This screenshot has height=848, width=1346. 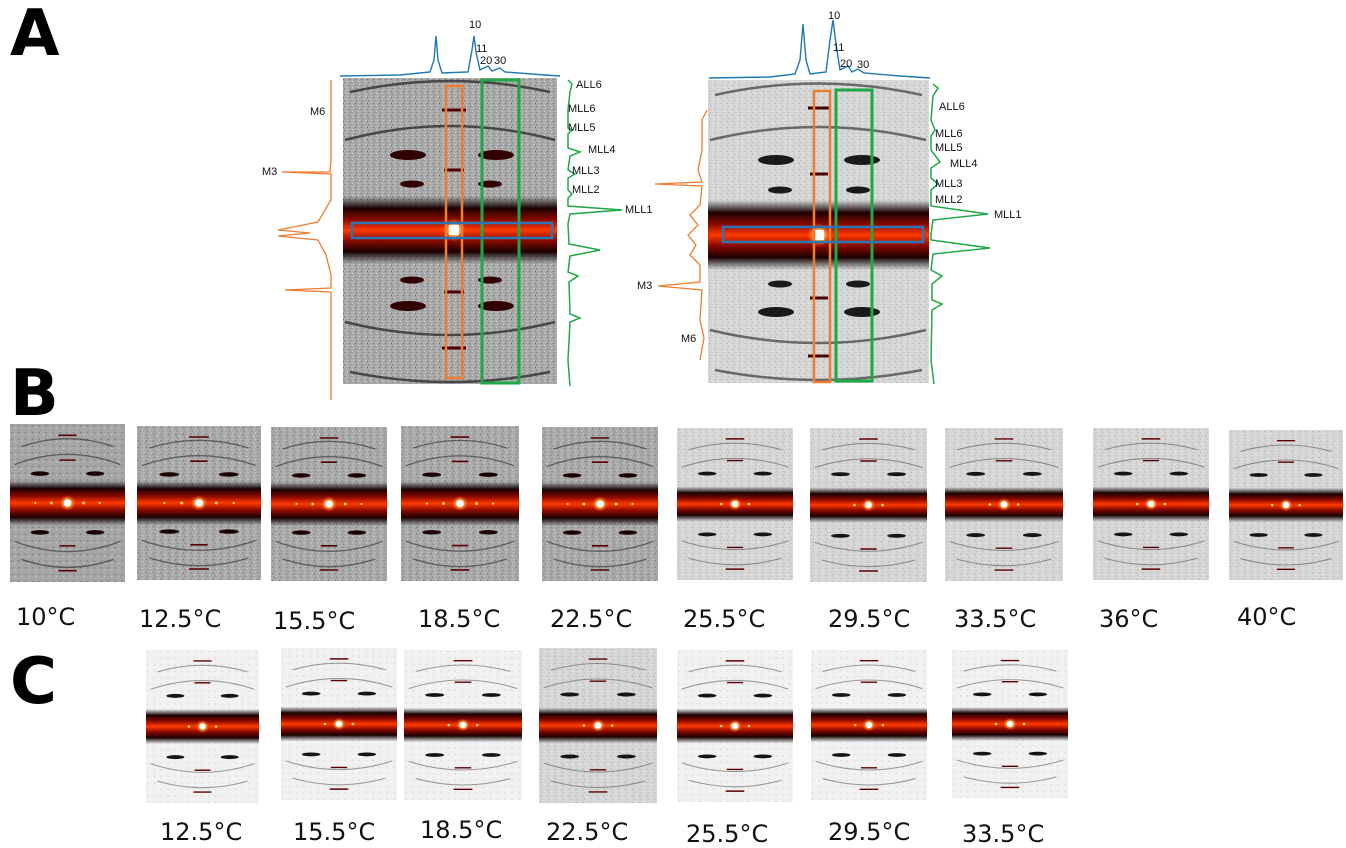 What do you see at coordinates (1010, 724) in the screenshot?
I see `pattern-c-33-5c` at bounding box center [1010, 724].